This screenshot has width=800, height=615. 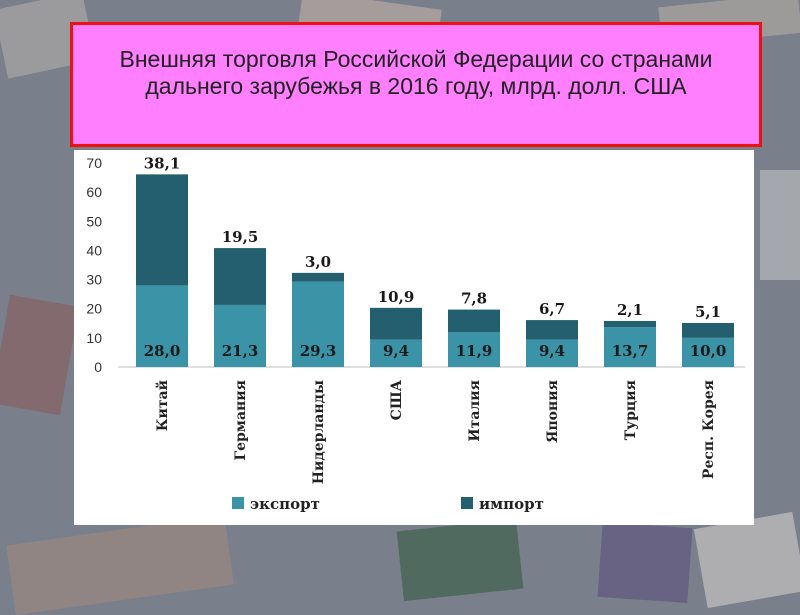 I want to click on data-label-export: 10,0, so click(x=708, y=351).